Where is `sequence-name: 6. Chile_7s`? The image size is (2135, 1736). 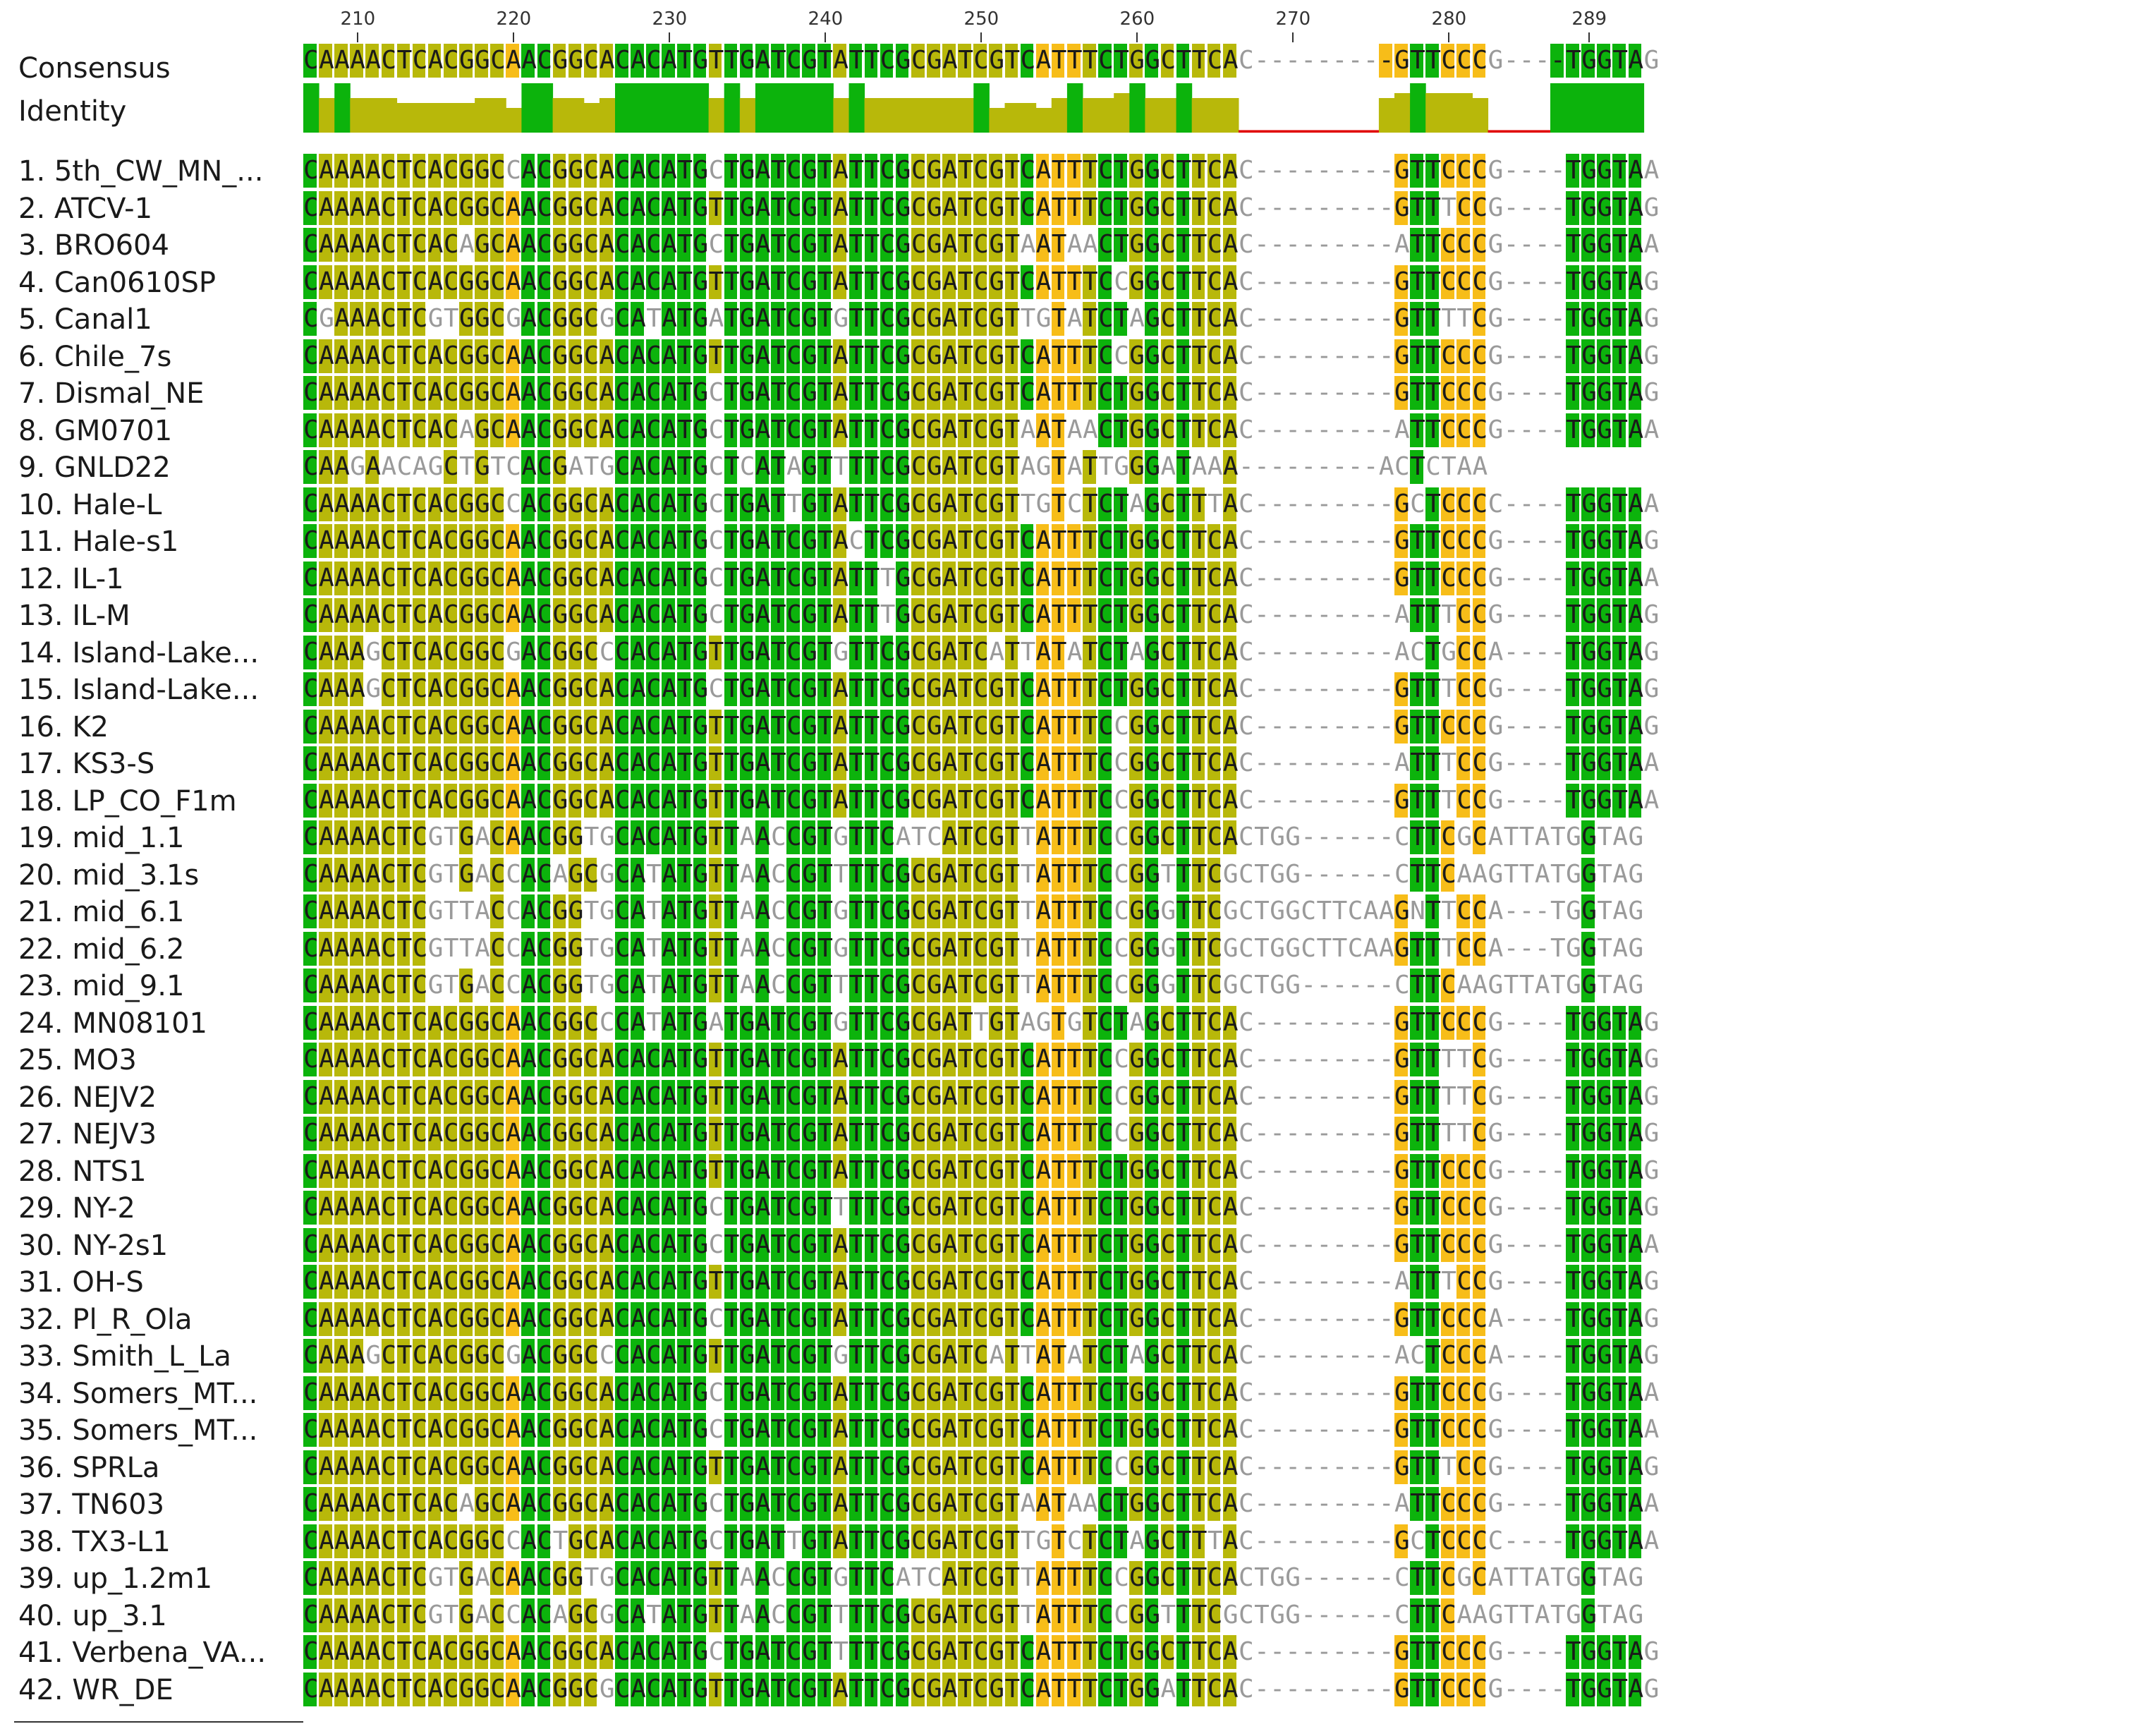
sequence-name: 6. Chile_7s is located at coordinates (163, 357).